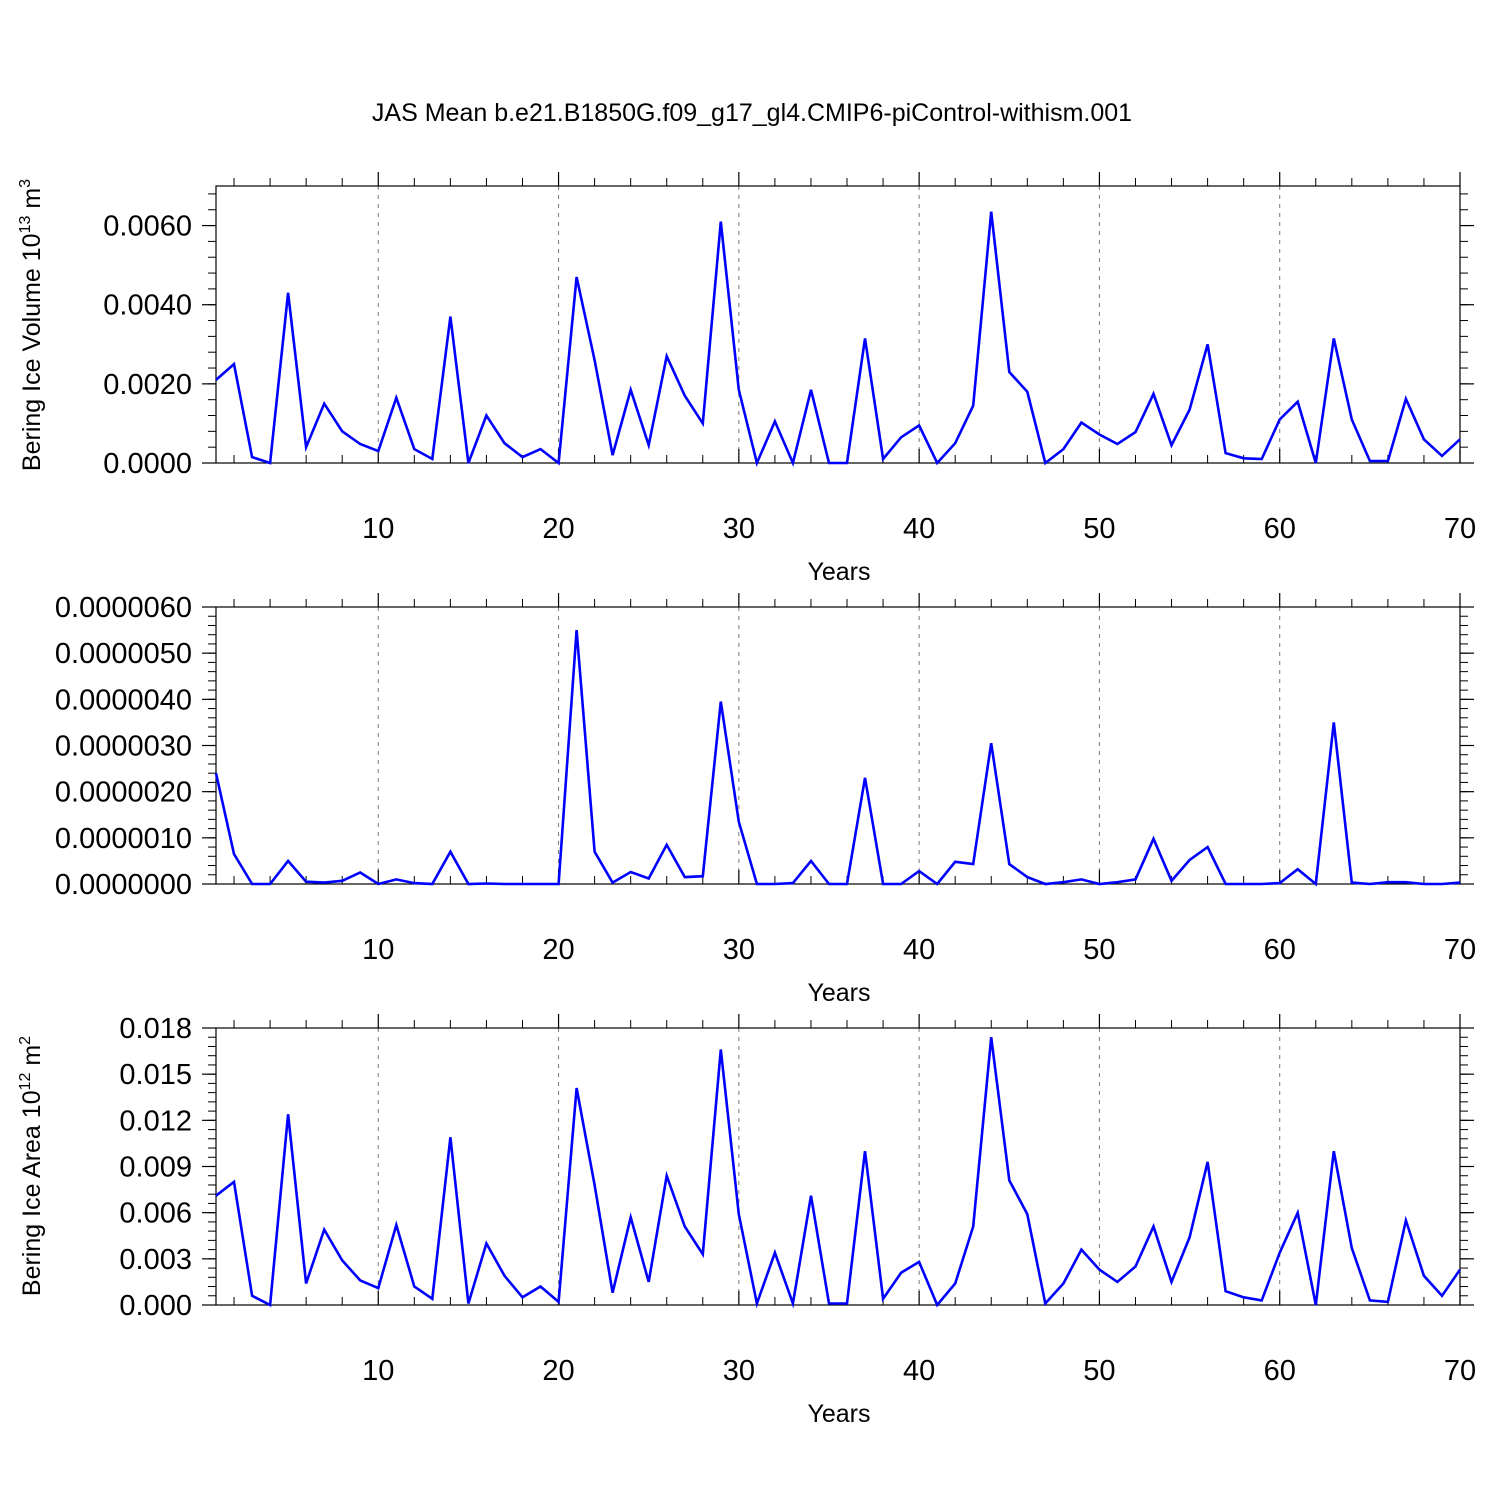  What do you see at coordinates (123, 885) in the screenshot?
I see `y-tick-label: 0.0000000` at bounding box center [123, 885].